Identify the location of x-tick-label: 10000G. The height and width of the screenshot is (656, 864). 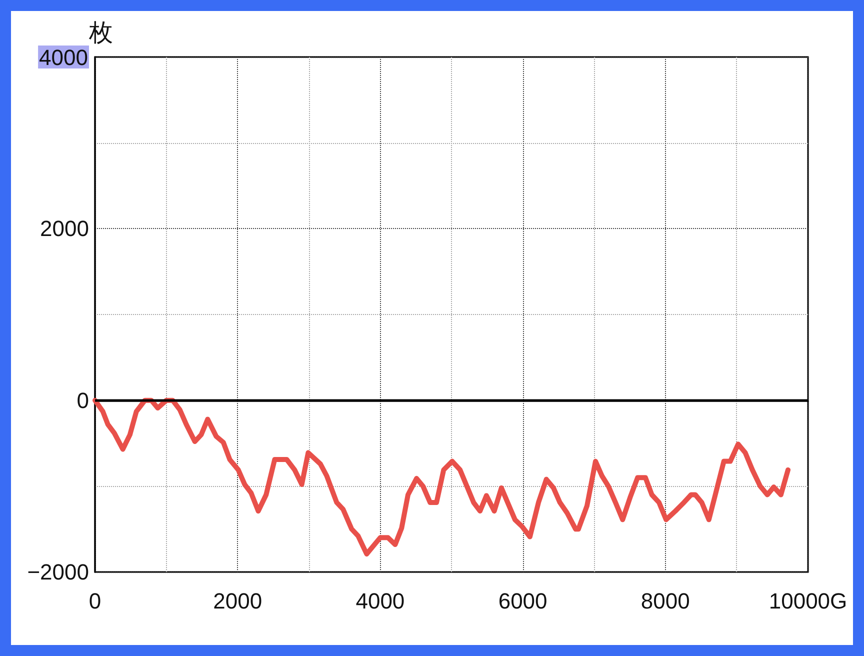
(808, 601).